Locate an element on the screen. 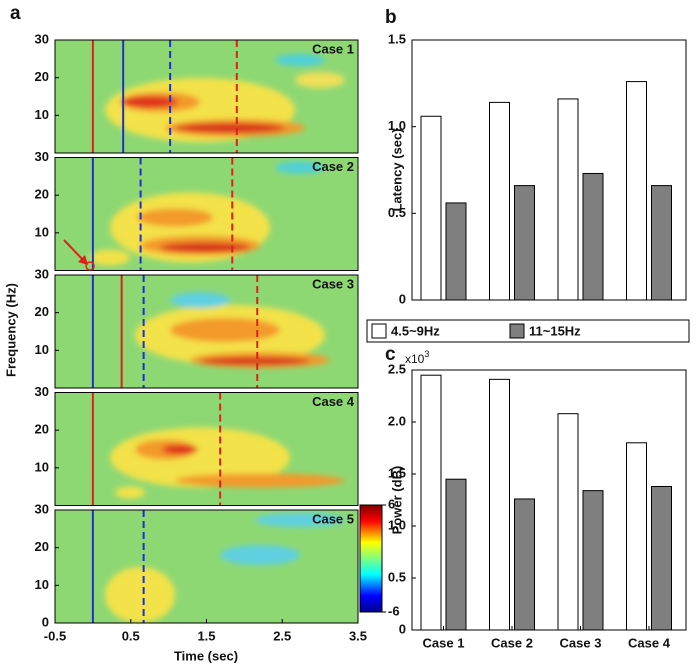 Image resolution: width=700 pixels, height=668 pixels. y-axis-label: Frequency (Hz) is located at coordinates (10, 330).